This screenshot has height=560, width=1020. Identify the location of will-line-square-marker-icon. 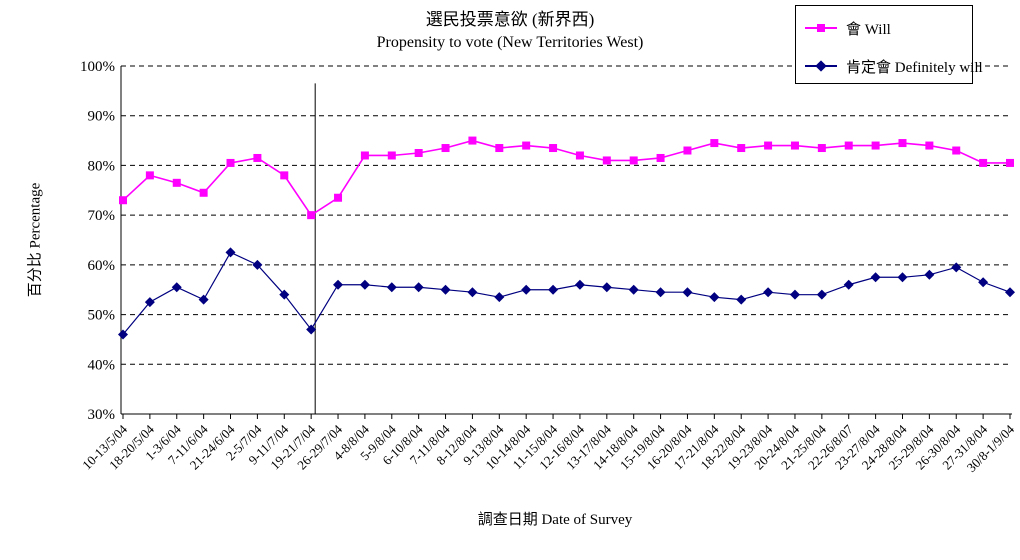
(821, 28).